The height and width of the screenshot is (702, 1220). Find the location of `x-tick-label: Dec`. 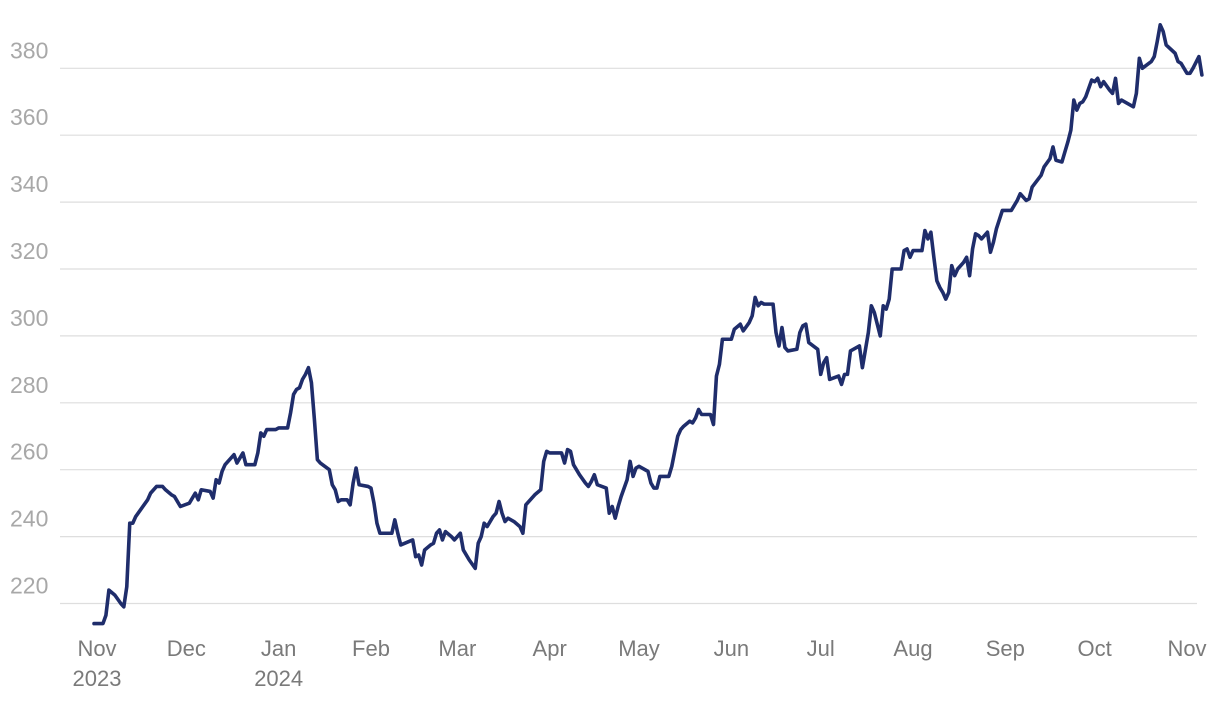

x-tick-label: Dec is located at coordinates (186, 648).